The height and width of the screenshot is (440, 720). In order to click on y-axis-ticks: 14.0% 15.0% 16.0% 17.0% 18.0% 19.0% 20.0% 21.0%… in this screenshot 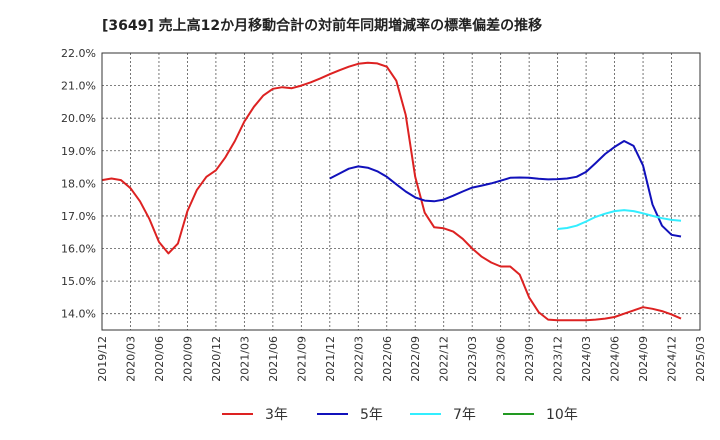, I will do `click(78, 184)`.